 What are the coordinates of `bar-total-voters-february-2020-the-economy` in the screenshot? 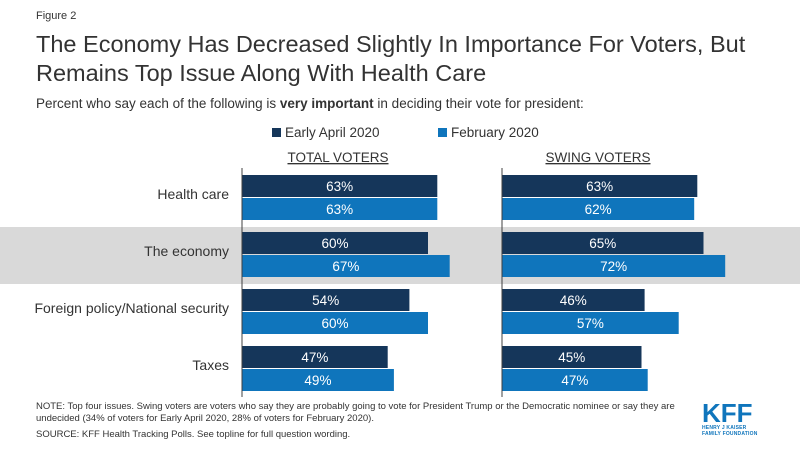 It's located at (346, 266).